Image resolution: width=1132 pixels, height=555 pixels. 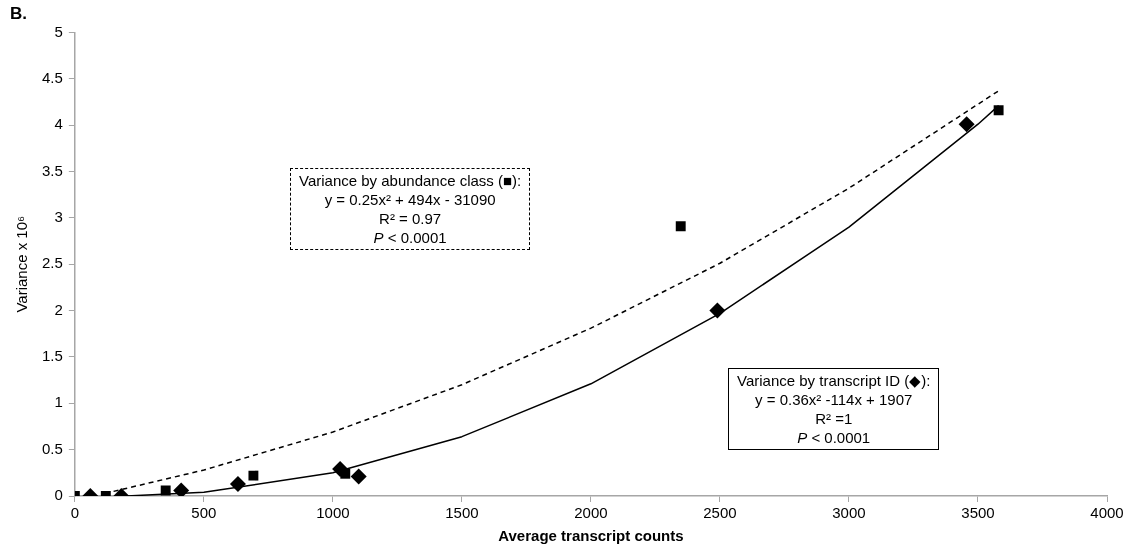 I want to click on x-axis-title: Average transcript counts, so click(x=591, y=536).